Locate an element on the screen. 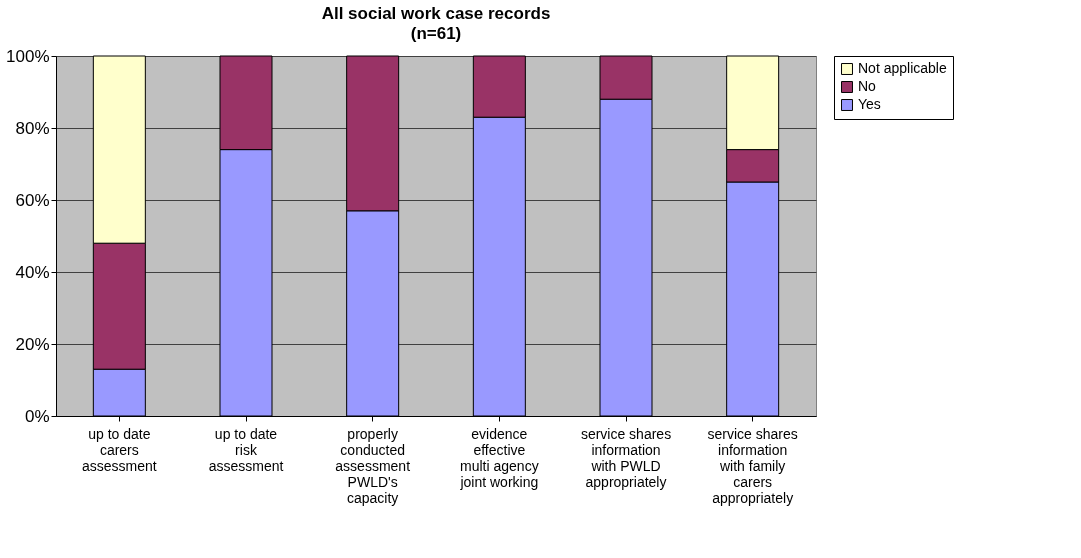 This screenshot has width=1081, height=558. y-tick-label: 20% is located at coordinates (32, 344).